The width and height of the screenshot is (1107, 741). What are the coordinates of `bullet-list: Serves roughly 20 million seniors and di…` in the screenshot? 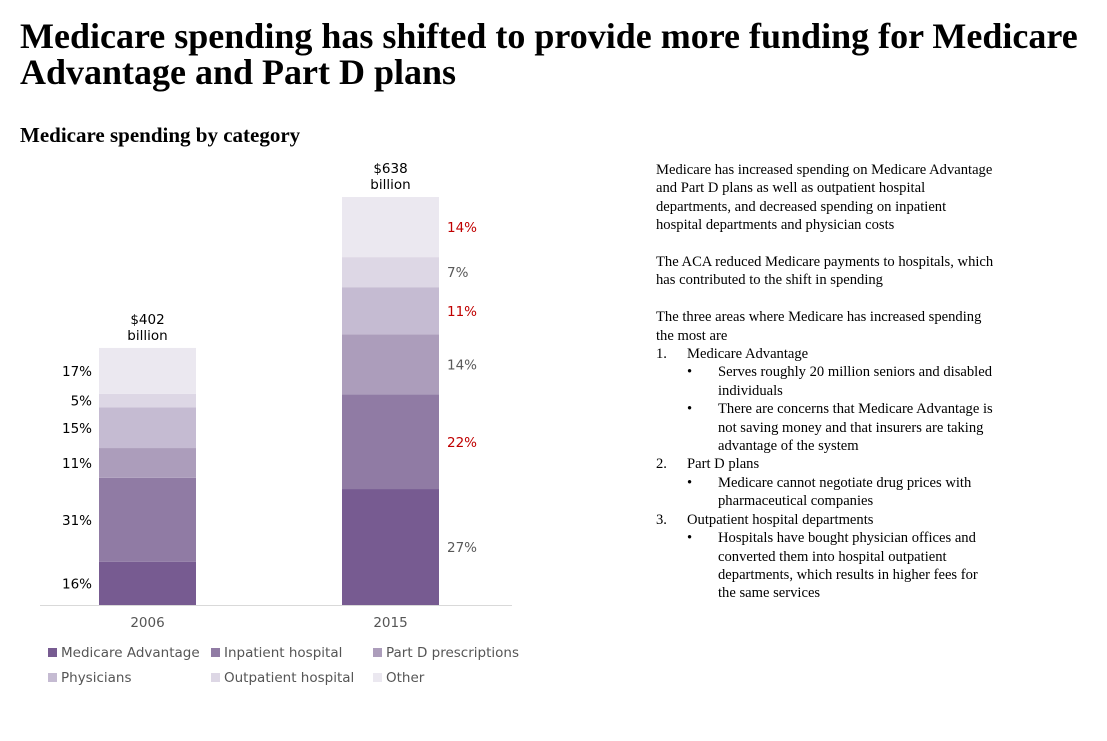 It's located at (826, 409).